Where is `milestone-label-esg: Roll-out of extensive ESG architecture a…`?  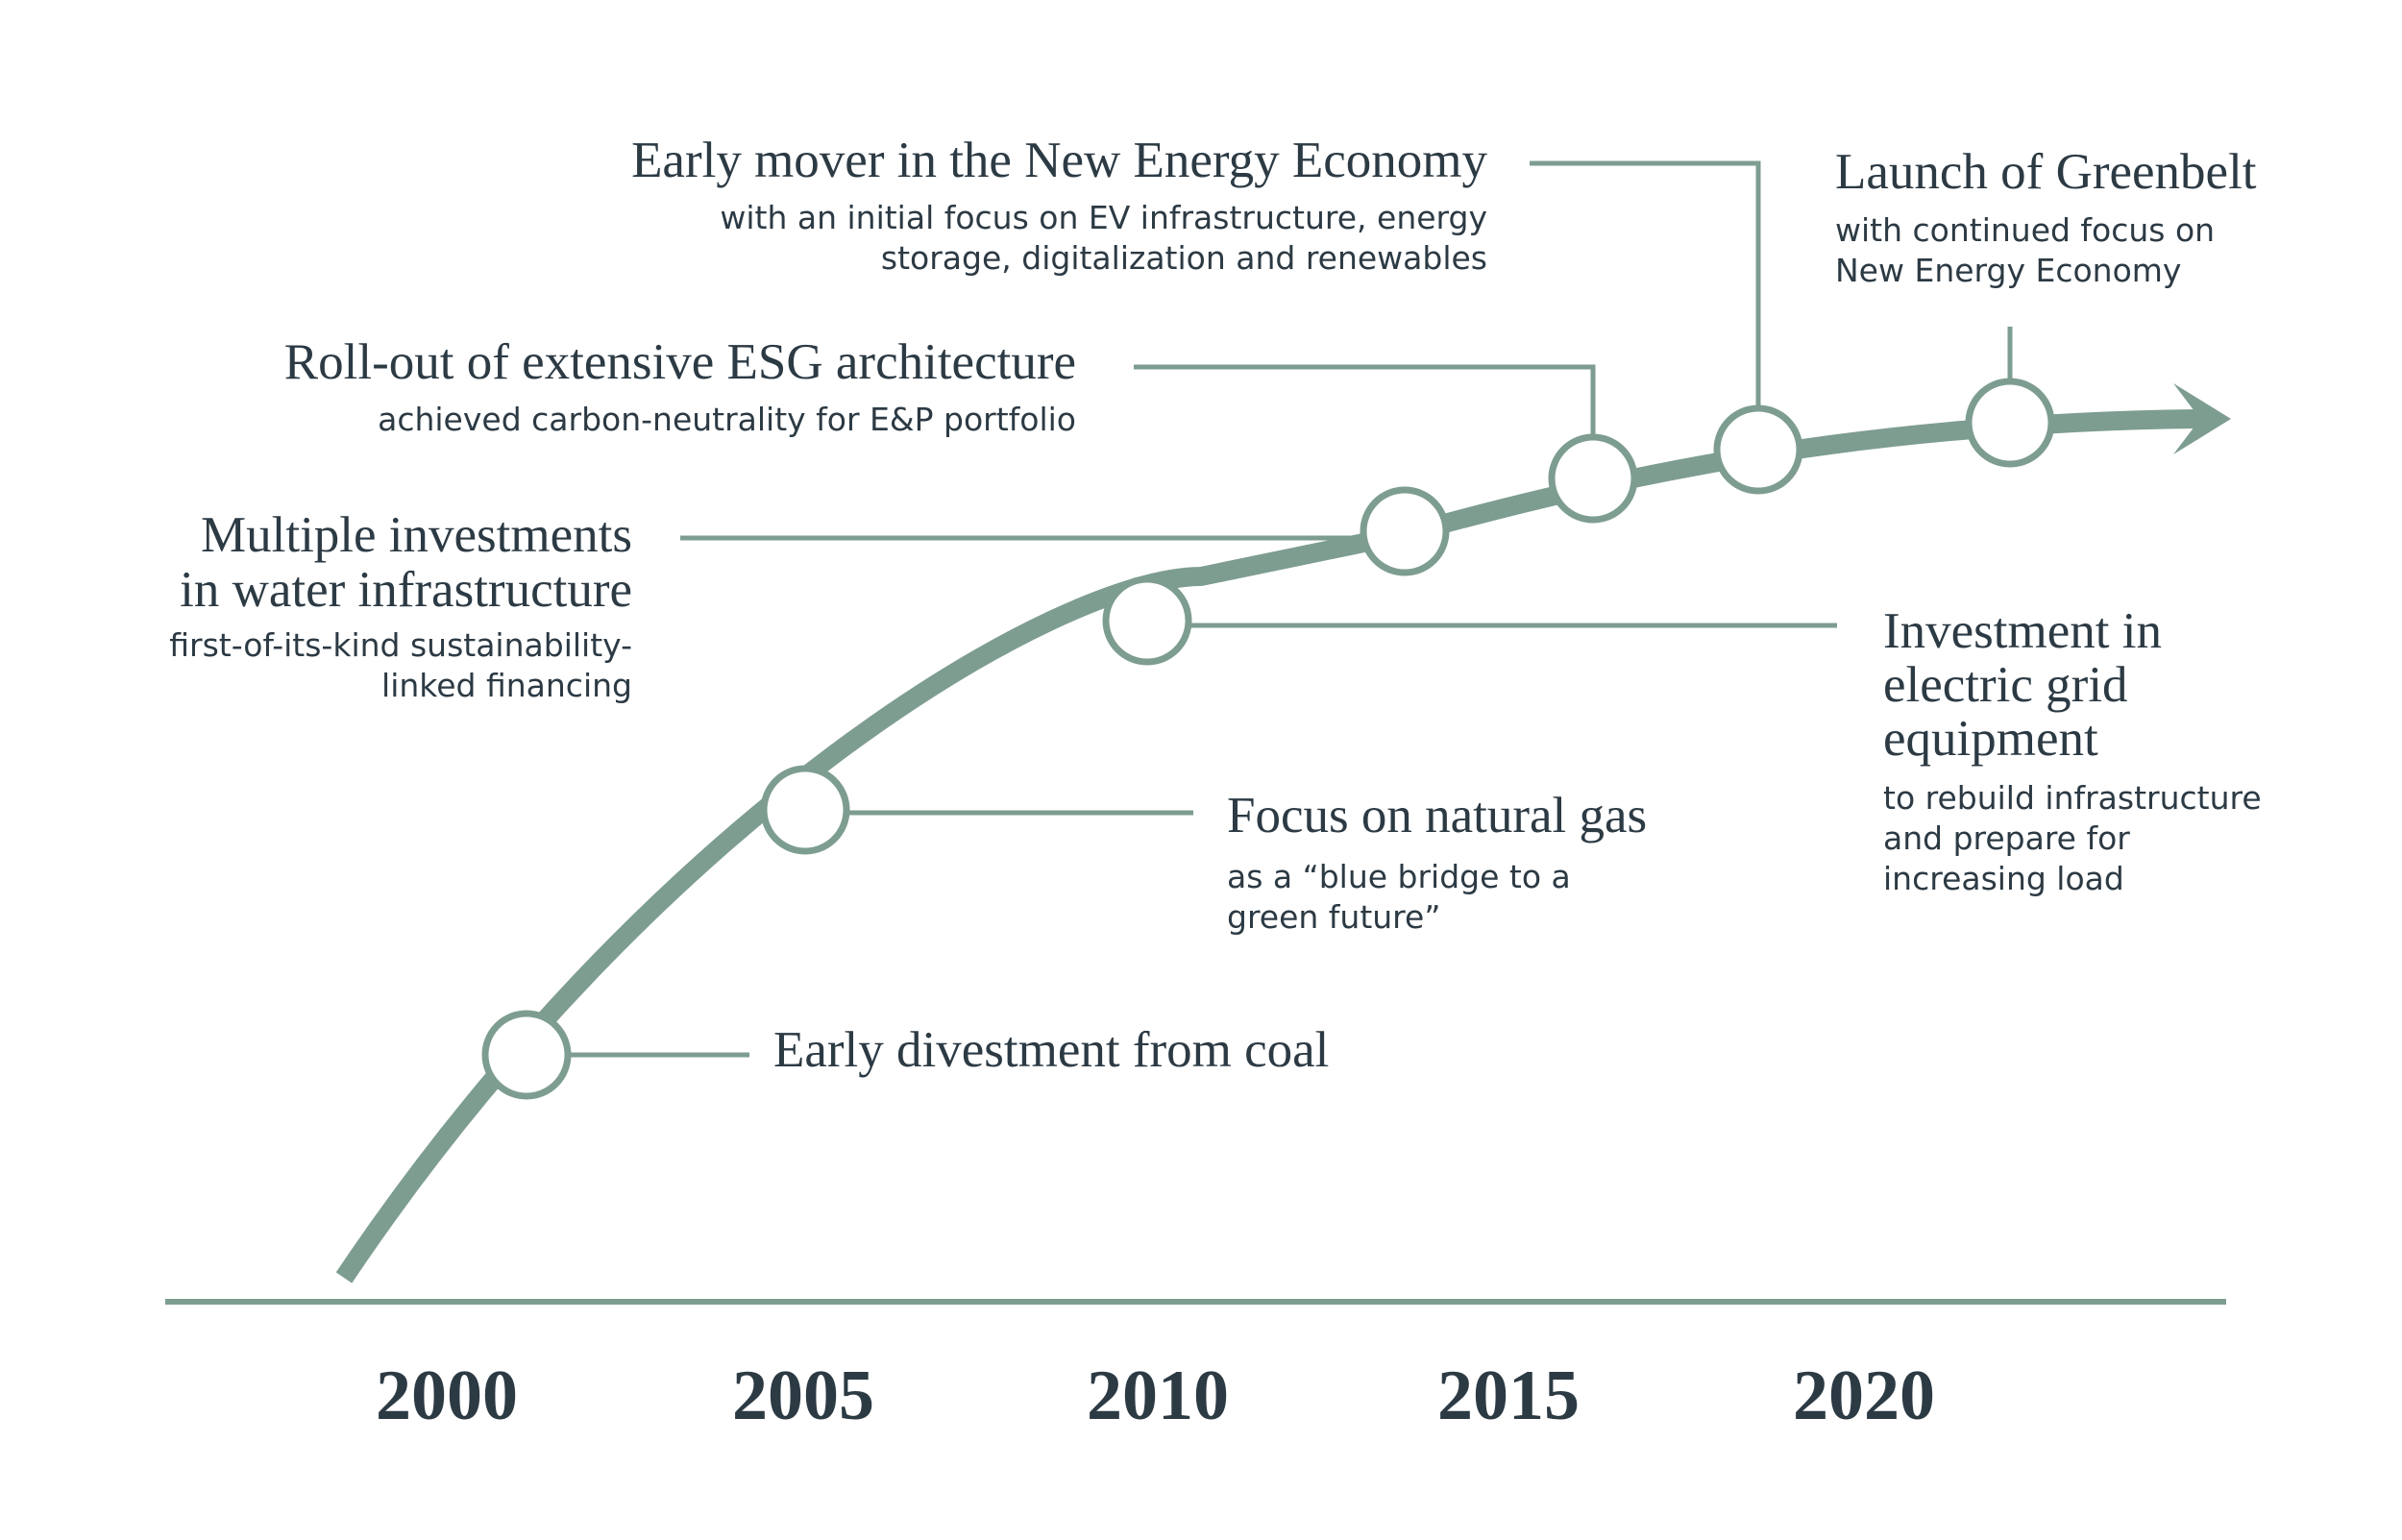 milestone-label-esg: Roll-out of extensive ESG architecture a… is located at coordinates (680, 386).